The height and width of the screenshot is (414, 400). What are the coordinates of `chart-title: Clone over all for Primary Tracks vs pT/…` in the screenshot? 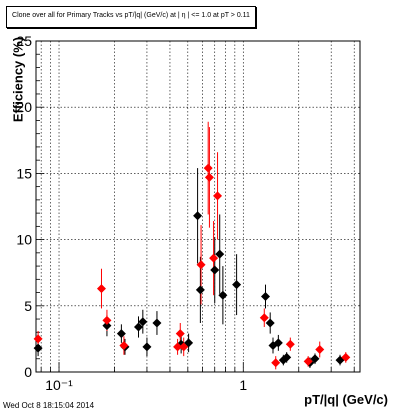 It's located at (131, 15).